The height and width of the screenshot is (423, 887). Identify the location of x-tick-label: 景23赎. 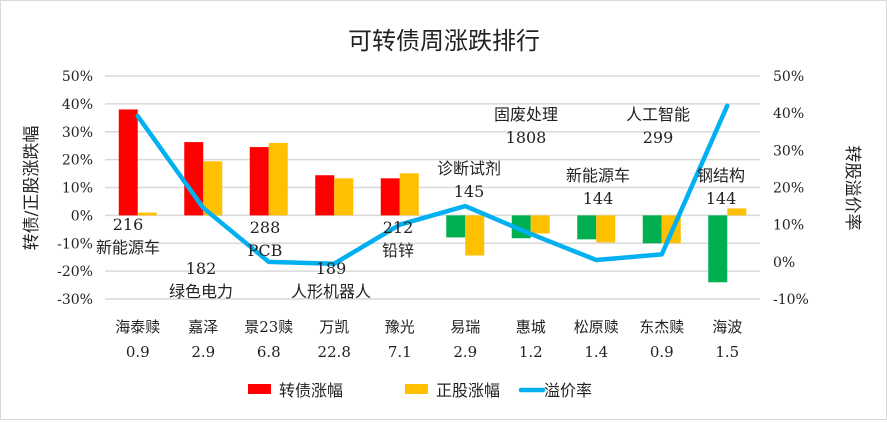
(268, 327).